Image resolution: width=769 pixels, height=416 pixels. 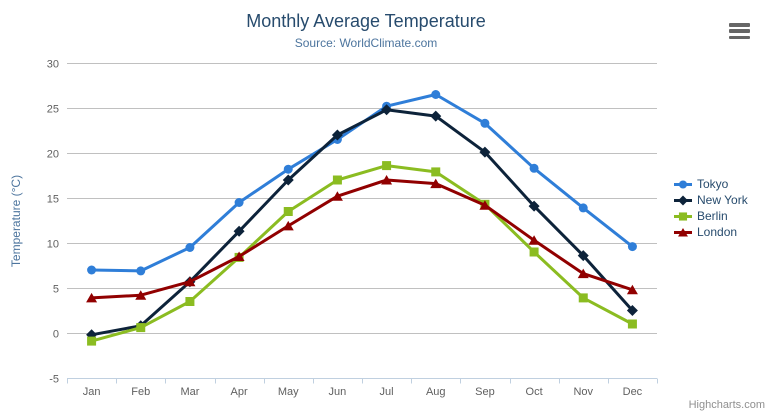 What do you see at coordinates (485, 123) in the screenshot?
I see `data-point-tokyo-sep` at bounding box center [485, 123].